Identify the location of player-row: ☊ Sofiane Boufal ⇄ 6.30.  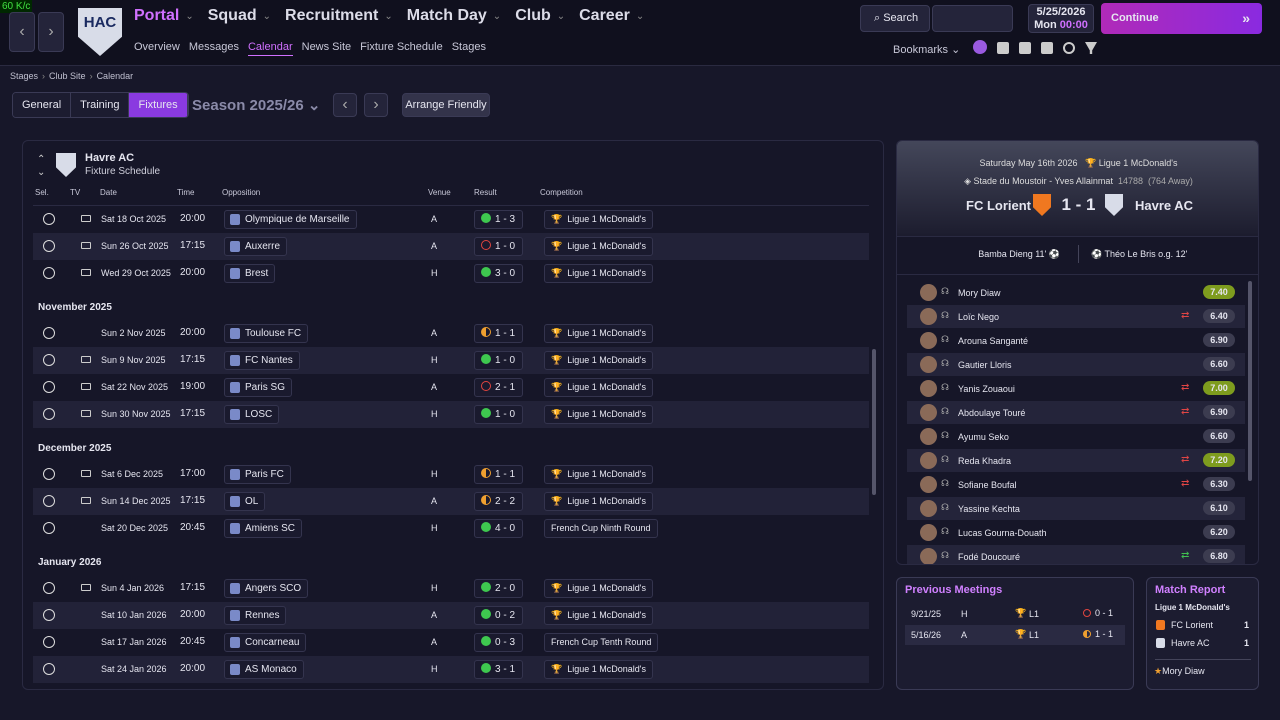
(1076, 484).